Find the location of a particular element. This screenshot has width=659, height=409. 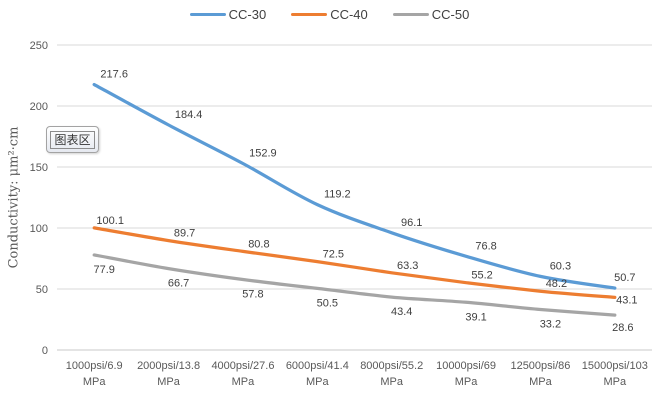

legend-item-cc-50: CC-50 is located at coordinates (431, 14).